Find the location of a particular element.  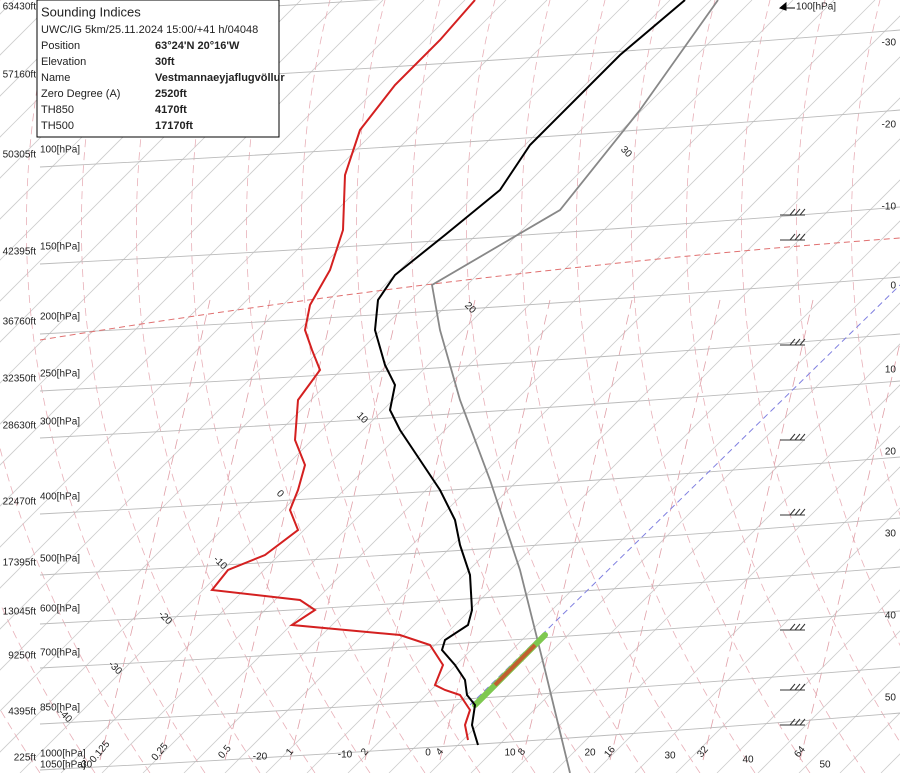

pressure-label: 1050[hPa] is located at coordinates (63, 765).